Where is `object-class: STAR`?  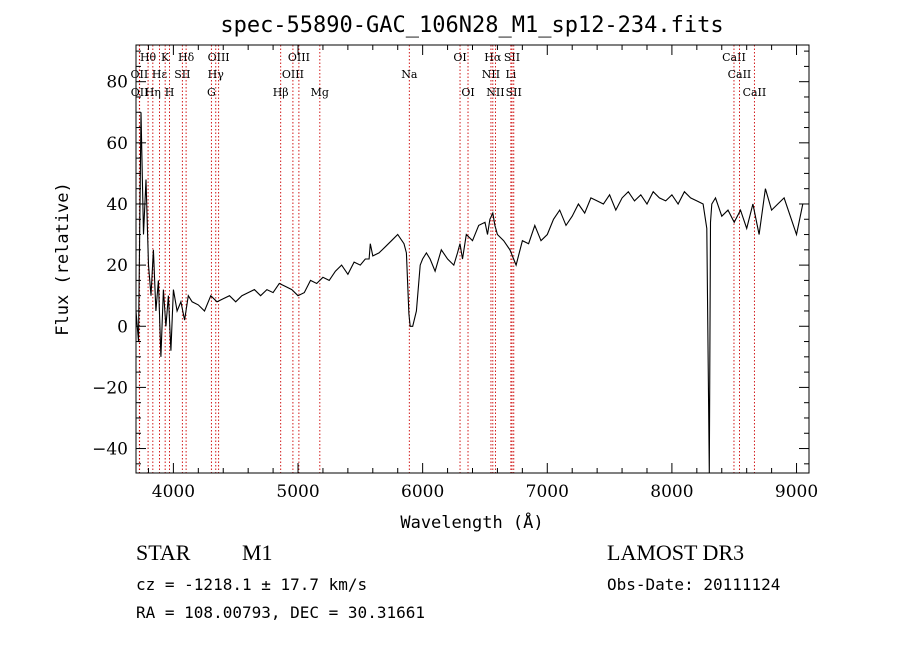
object-class: STAR is located at coordinates (163, 552).